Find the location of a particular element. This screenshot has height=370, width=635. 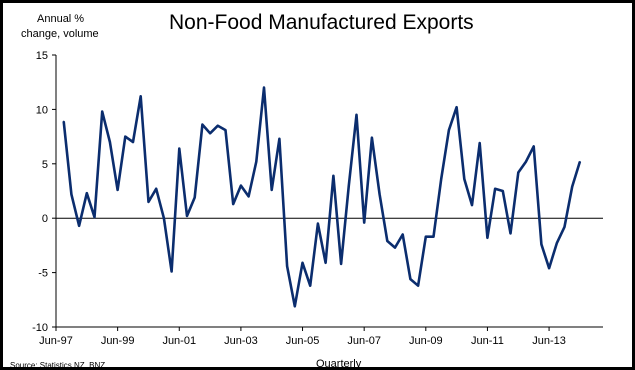

y-axis-label-line1: Annual % is located at coordinates (61, 19).